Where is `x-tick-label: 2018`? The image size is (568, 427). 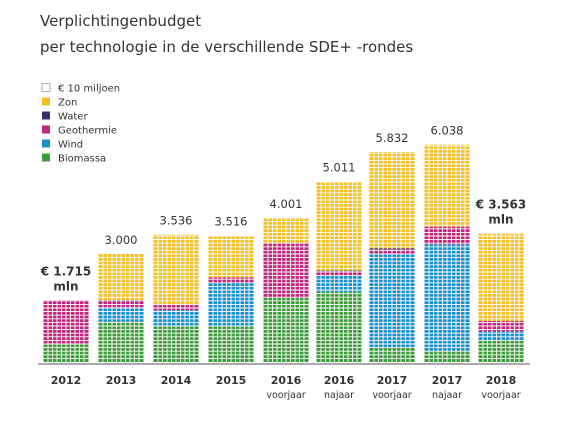
x-tick-label: 2018 is located at coordinates (501, 380).